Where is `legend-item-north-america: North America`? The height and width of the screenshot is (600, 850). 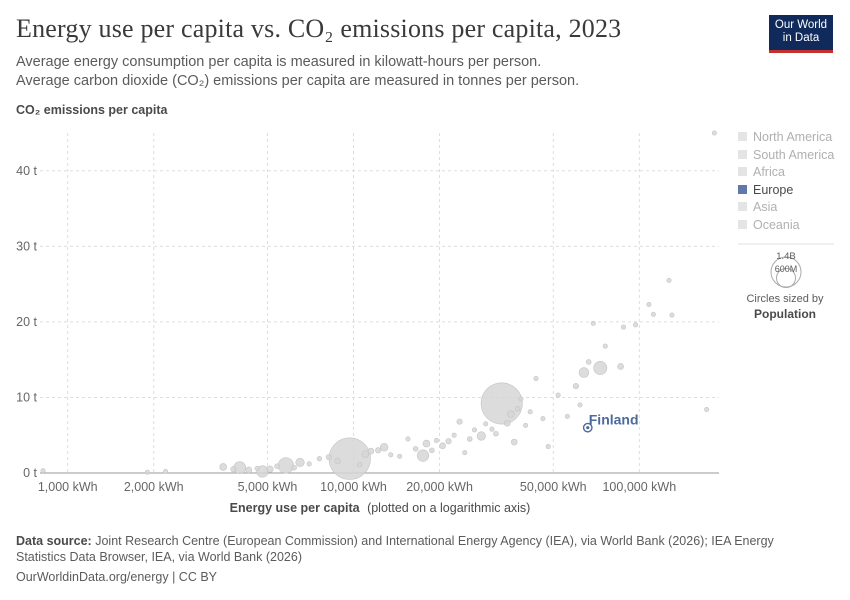
legend-item-north-america: North America is located at coordinates (785, 137).